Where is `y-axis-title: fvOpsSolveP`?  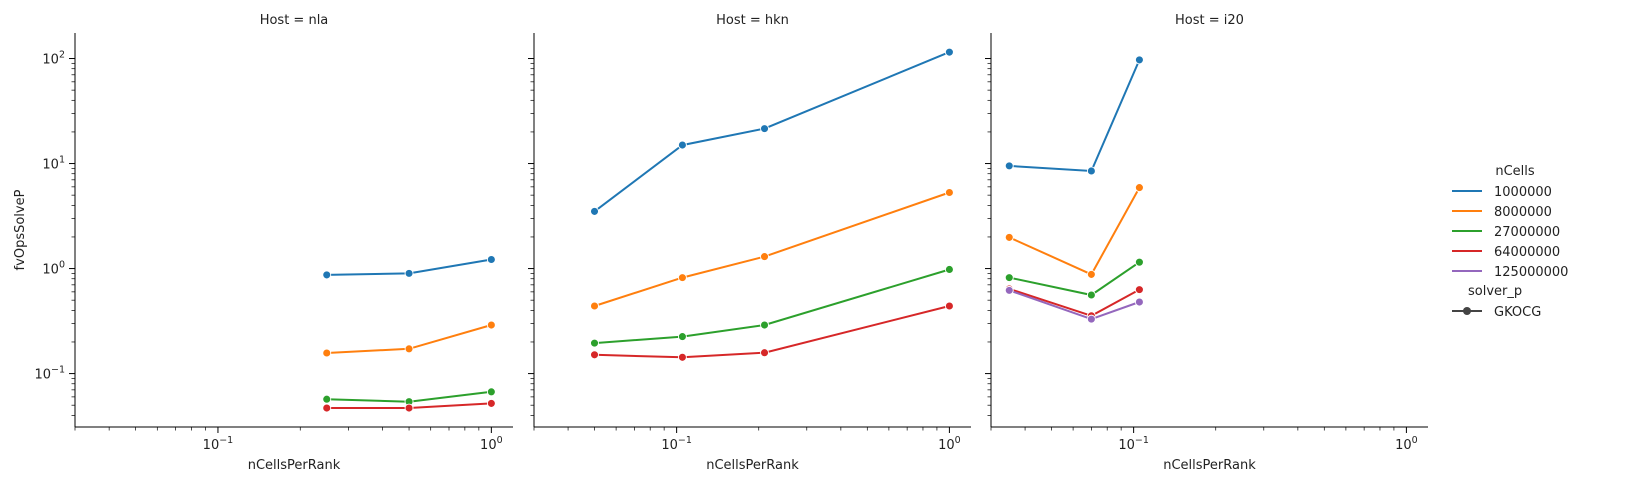 y-axis-title: fvOpsSolveP is located at coordinates (20, 229).